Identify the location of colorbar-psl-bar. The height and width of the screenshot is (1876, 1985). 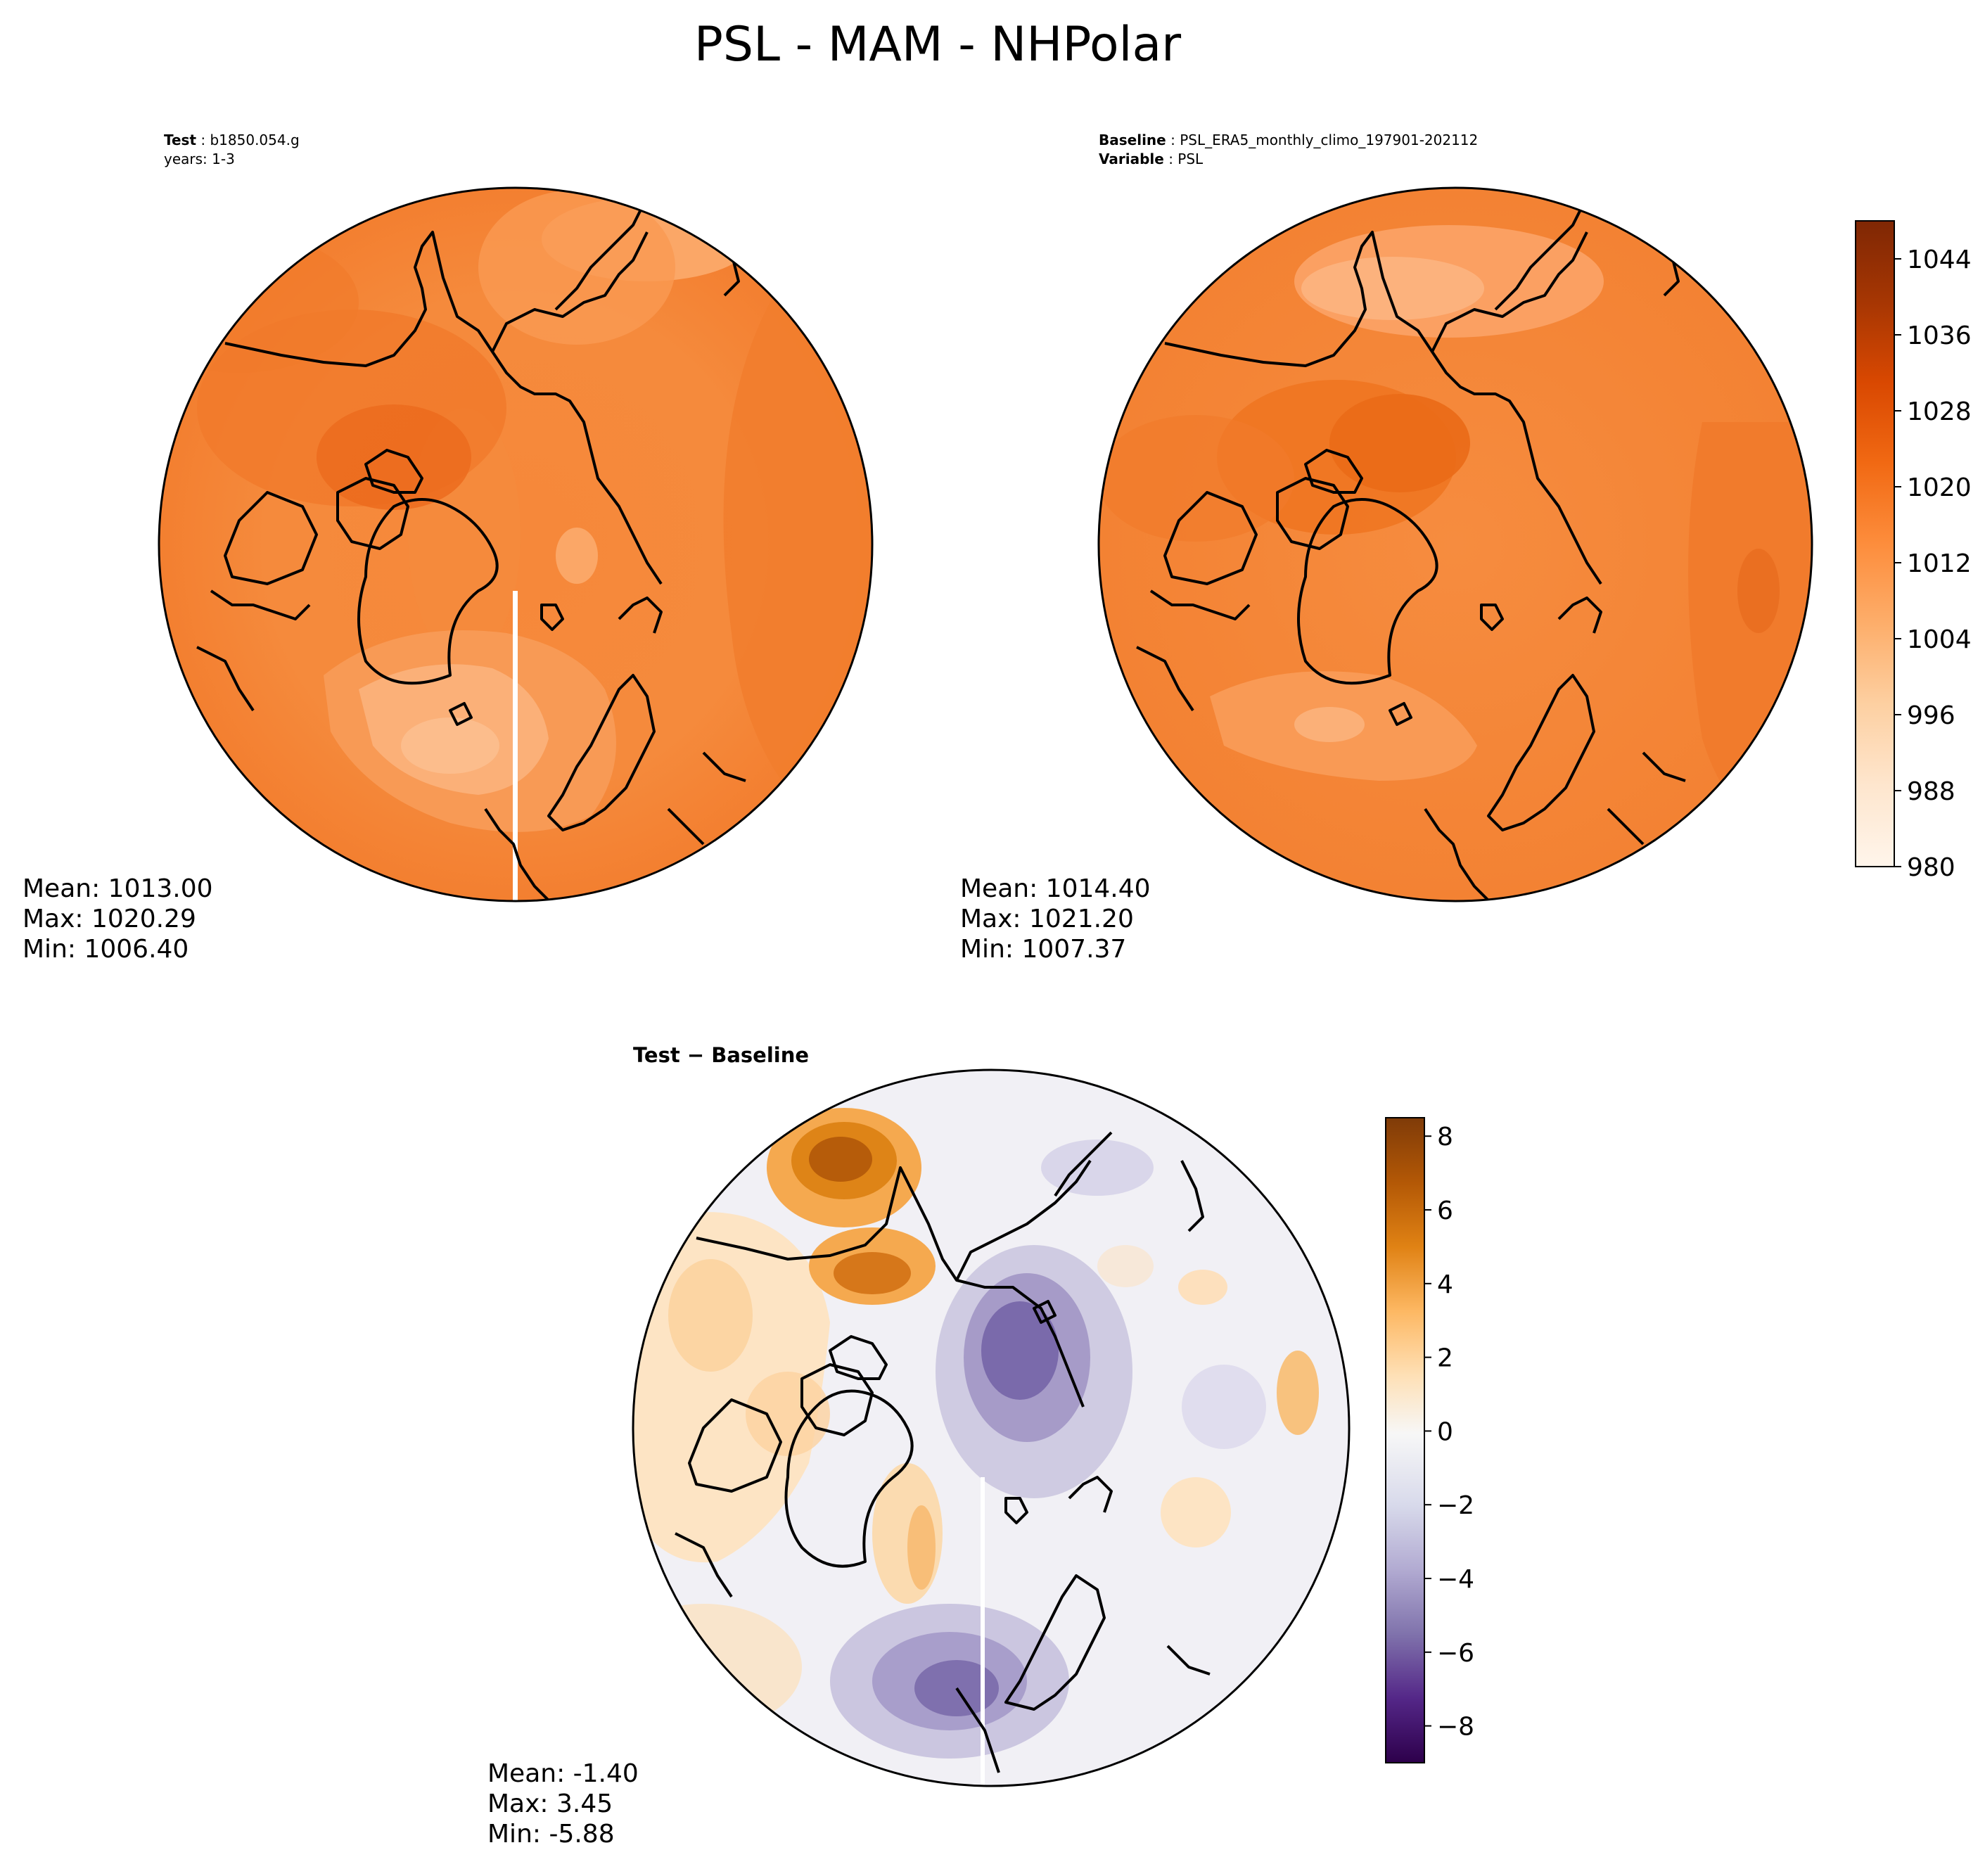
(1875, 543).